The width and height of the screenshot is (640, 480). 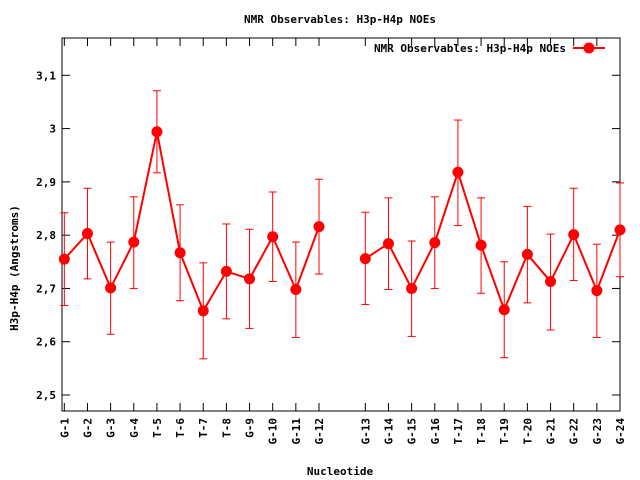 What do you see at coordinates (14, 268) in the screenshot?
I see `y-axis-label: H3p-H4p (Angstroms)` at bounding box center [14, 268].